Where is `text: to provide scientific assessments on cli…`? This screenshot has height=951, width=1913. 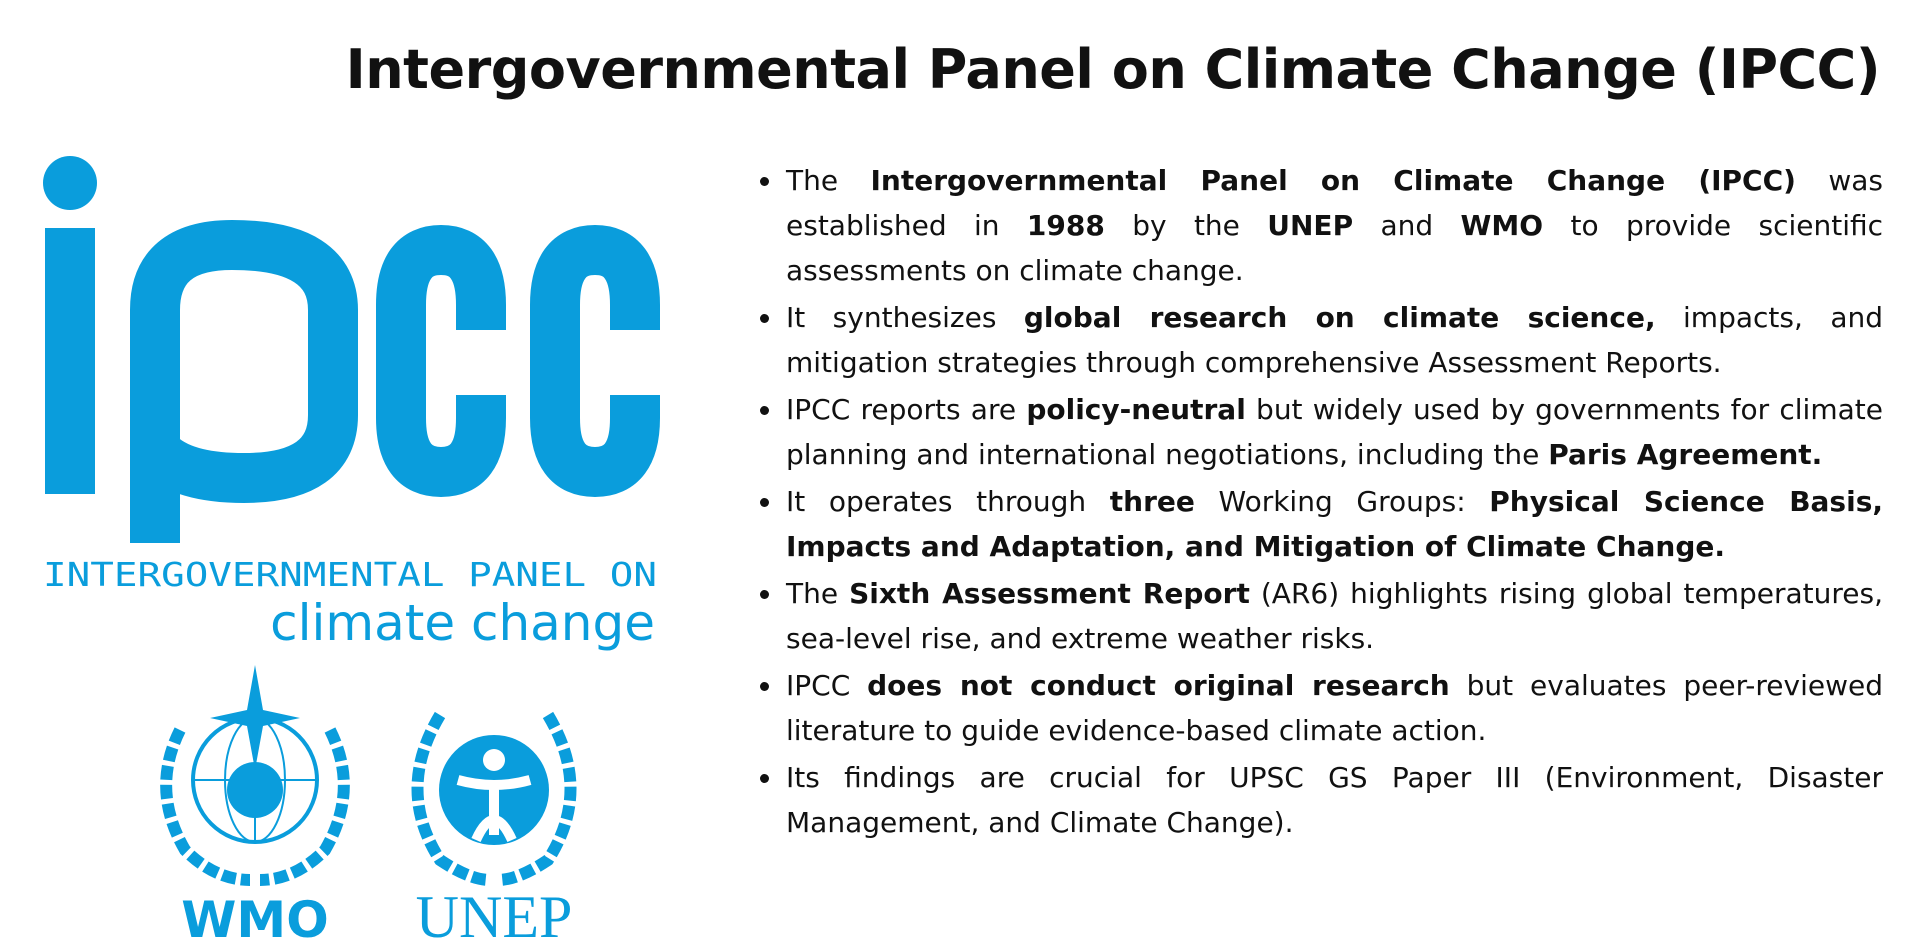 text: to provide scientific assessments on cli… is located at coordinates (1335, 248).